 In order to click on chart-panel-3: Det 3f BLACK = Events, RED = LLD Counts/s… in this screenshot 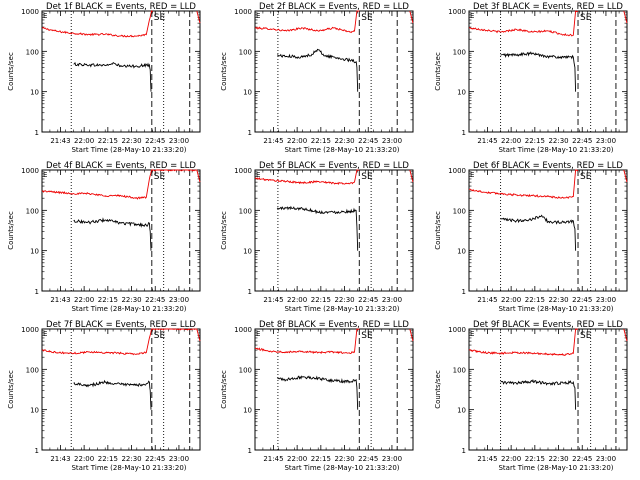, I will do `click(531, 78)`.